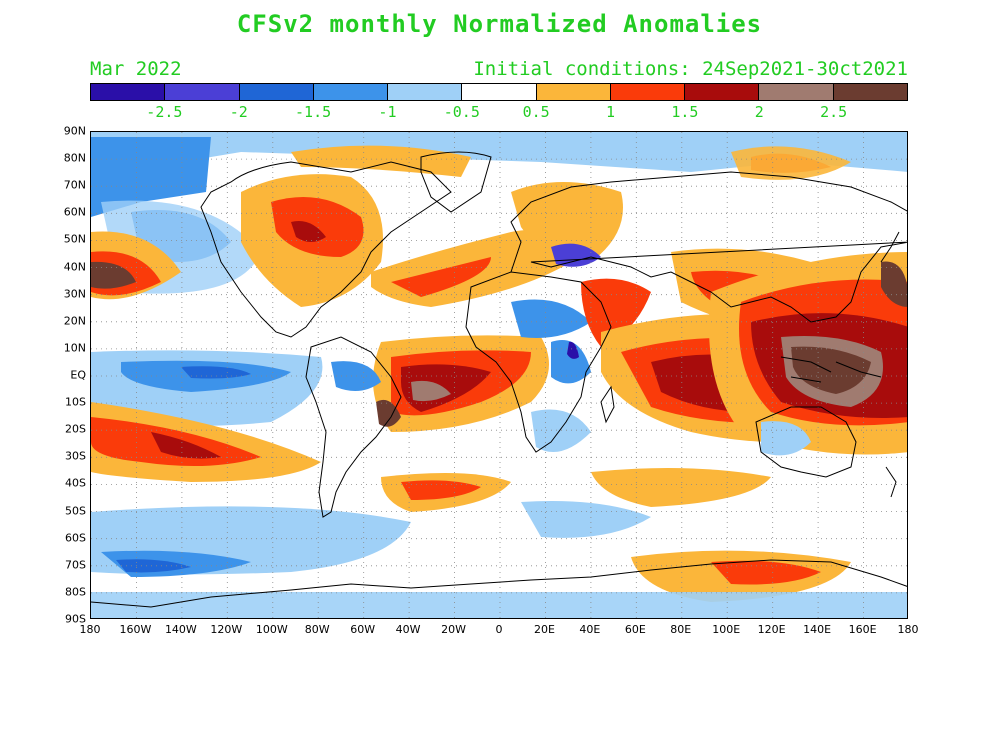  Describe the element at coordinates (681, 487) in the screenshot. I see `field-southern-indian-orange` at that location.